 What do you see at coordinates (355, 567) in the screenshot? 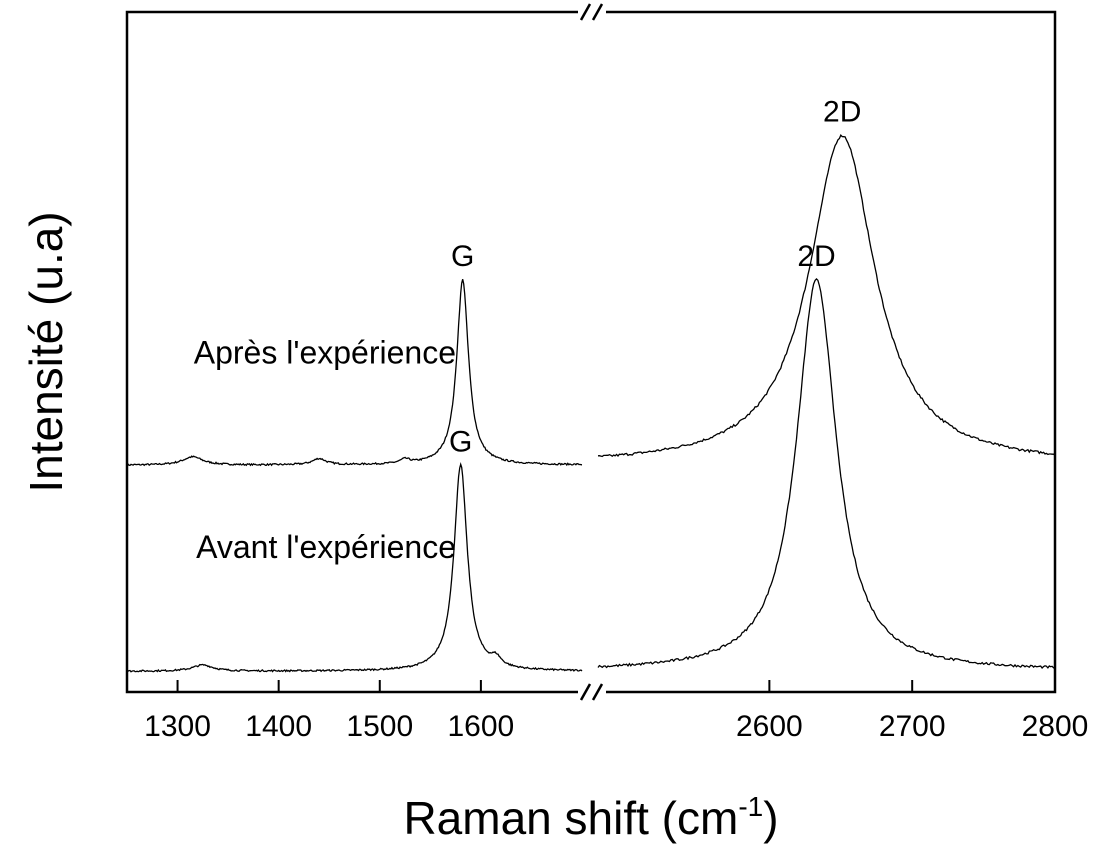
I see `spectrum-line-avant-seg1` at bounding box center [355, 567].